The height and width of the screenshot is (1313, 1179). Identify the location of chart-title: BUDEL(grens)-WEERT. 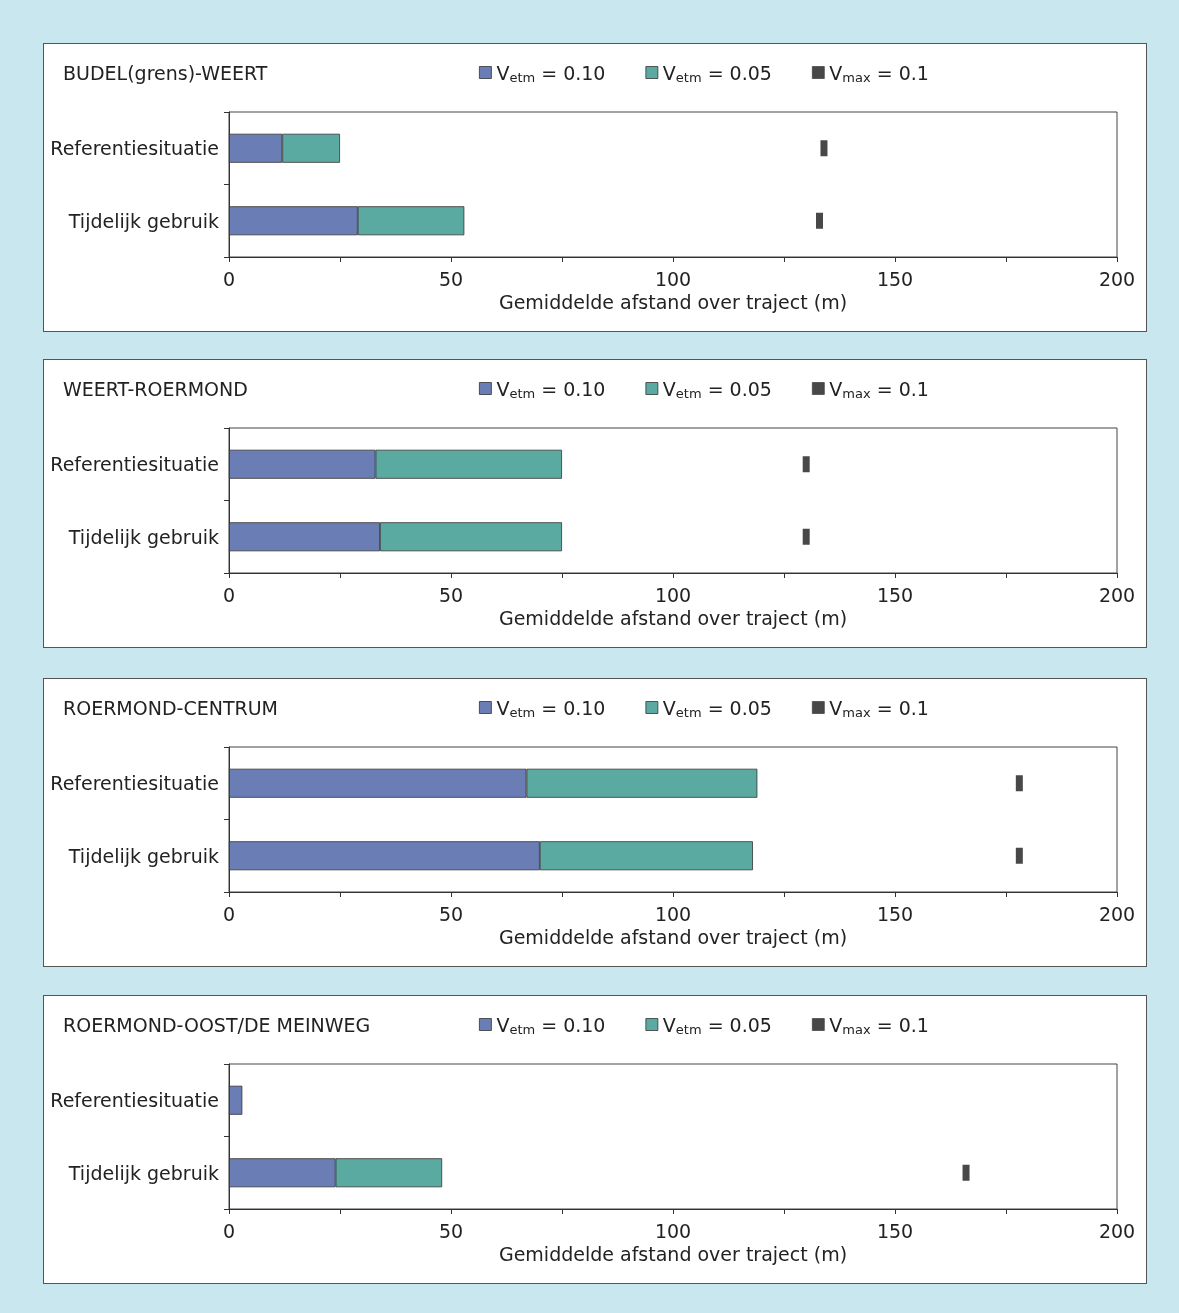
(165, 72).